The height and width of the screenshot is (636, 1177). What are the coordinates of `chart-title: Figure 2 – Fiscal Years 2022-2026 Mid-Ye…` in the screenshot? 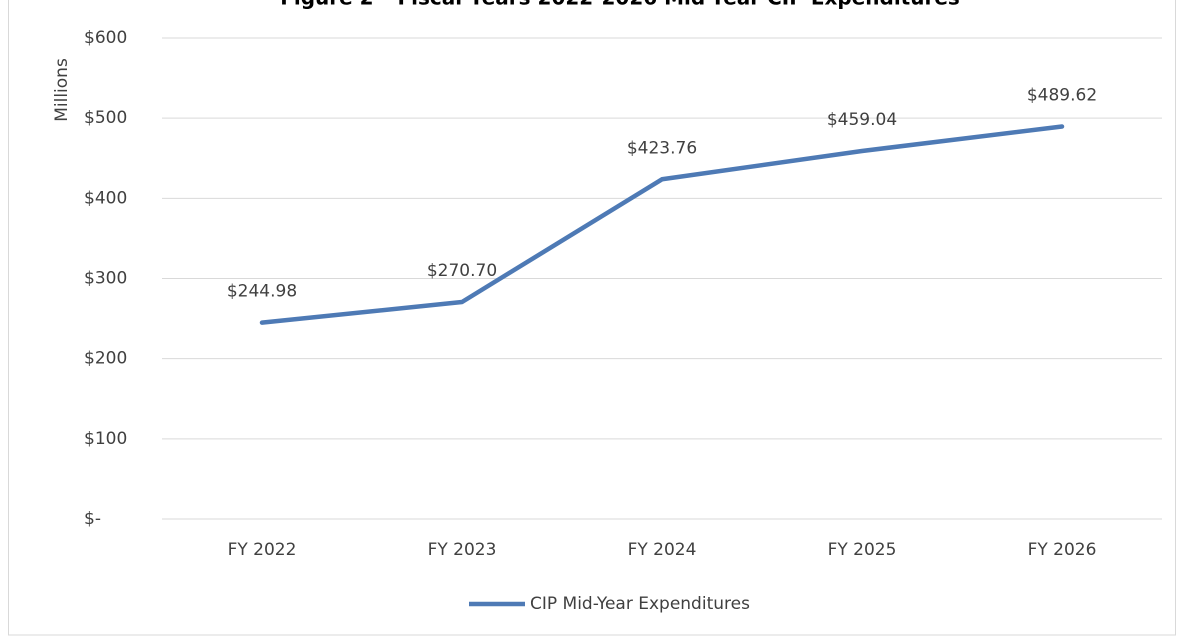 It's located at (620, 5).